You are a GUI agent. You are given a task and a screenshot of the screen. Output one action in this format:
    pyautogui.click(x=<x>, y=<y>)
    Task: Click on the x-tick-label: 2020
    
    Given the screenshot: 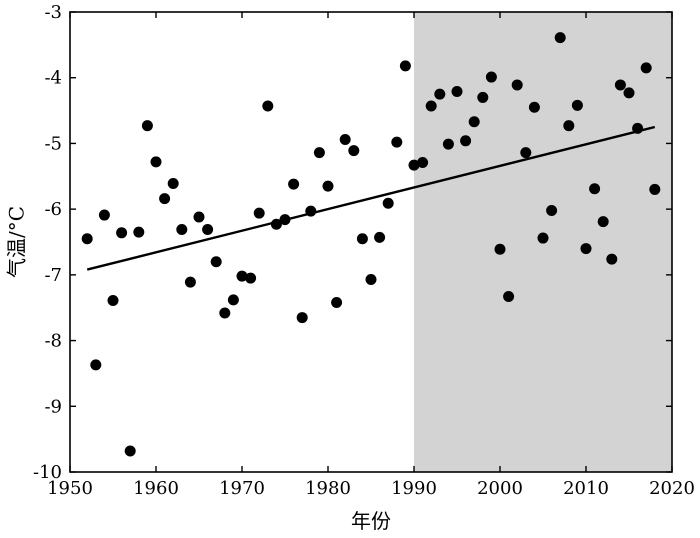 What is the action you would take?
    pyautogui.click(x=672, y=488)
    